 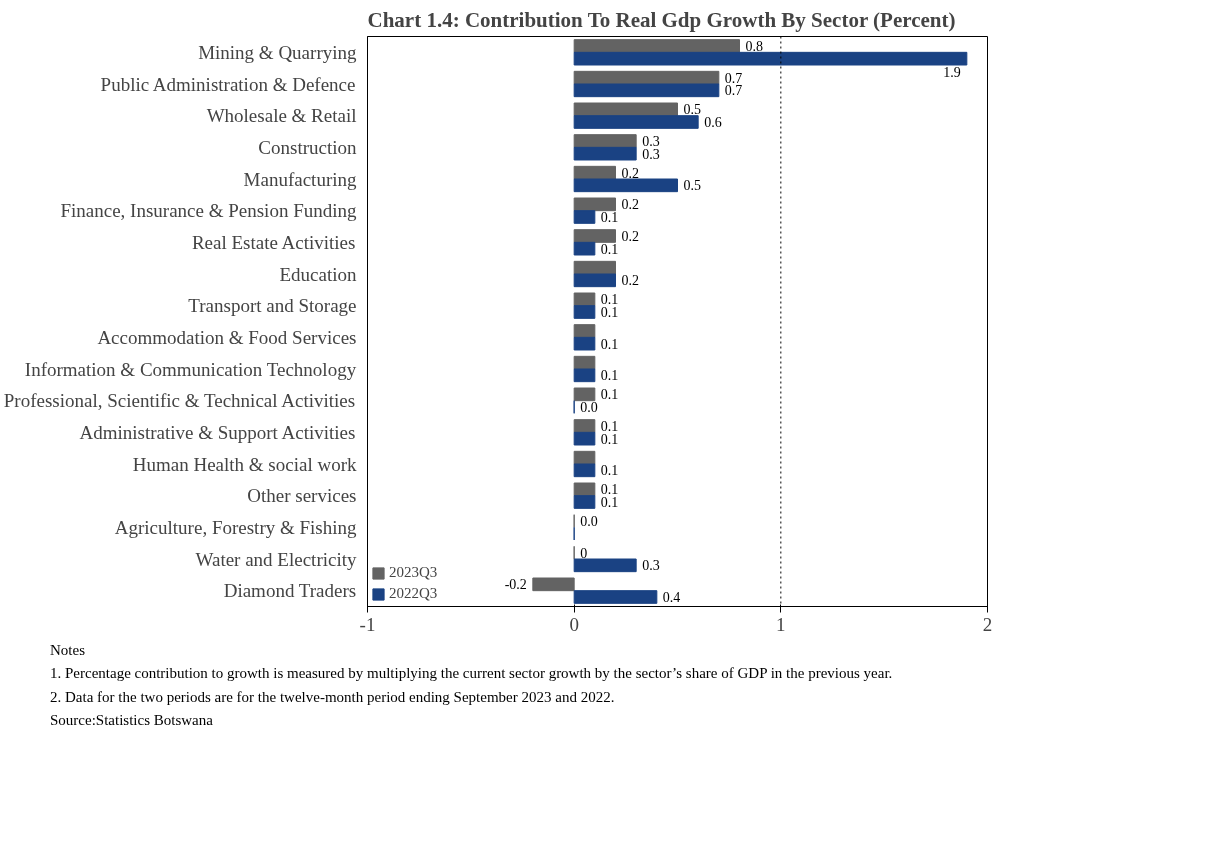 I want to click on y-tick-label: Administrative & Support Activities, so click(x=217, y=432).